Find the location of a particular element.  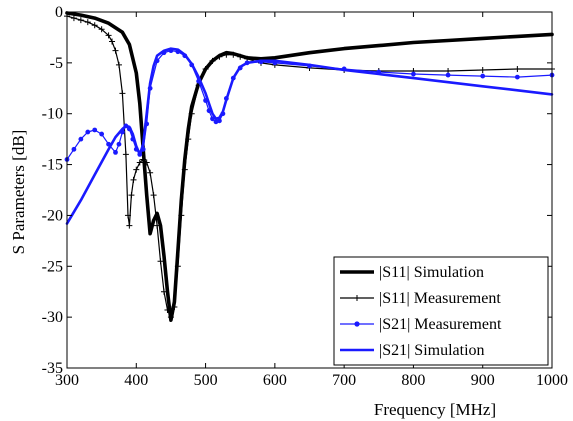

x-tick-label: 800 is located at coordinates (413, 380).